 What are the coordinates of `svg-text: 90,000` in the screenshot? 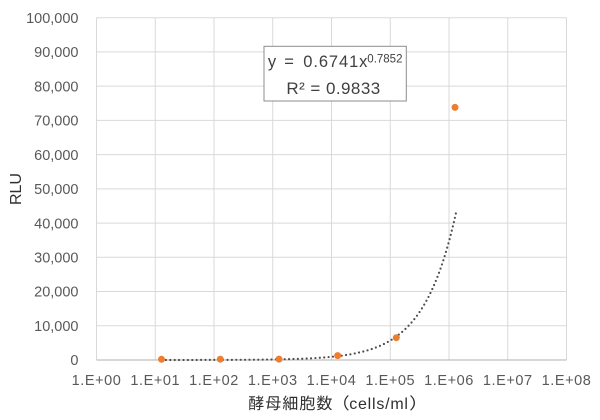 It's located at (56, 53).